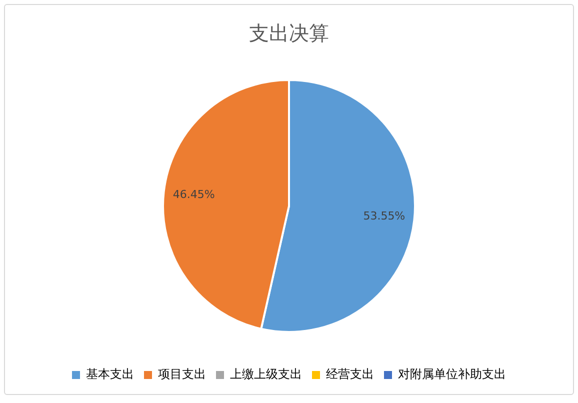 The width and height of the screenshot is (578, 403). Describe the element at coordinates (289, 33) in the screenshot. I see `chart-title: 支出决算` at that location.